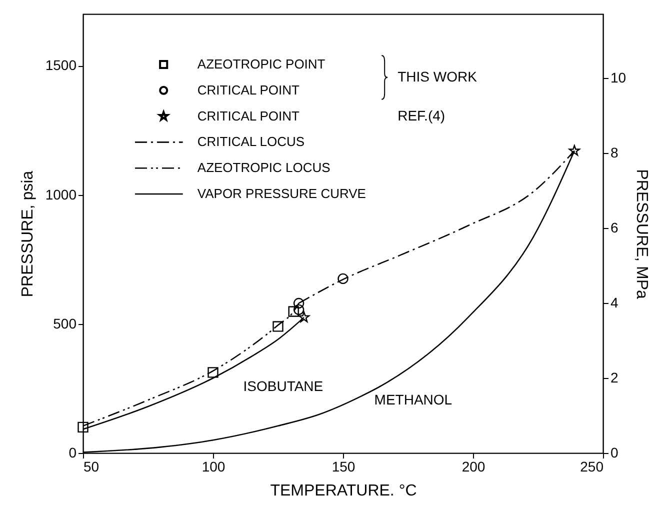 The height and width of the screenshot is (508, 649). Describe the element at coordinates (61, 65) in the screenshot. I see `y-tick-label: 1500` at that location.